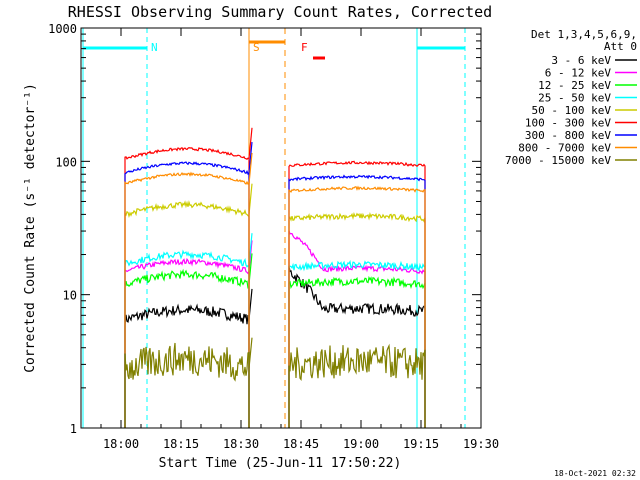  Describe the element at coordinates (70, 296) in the screenshot. I see `y-tick-label: 10` at that location.